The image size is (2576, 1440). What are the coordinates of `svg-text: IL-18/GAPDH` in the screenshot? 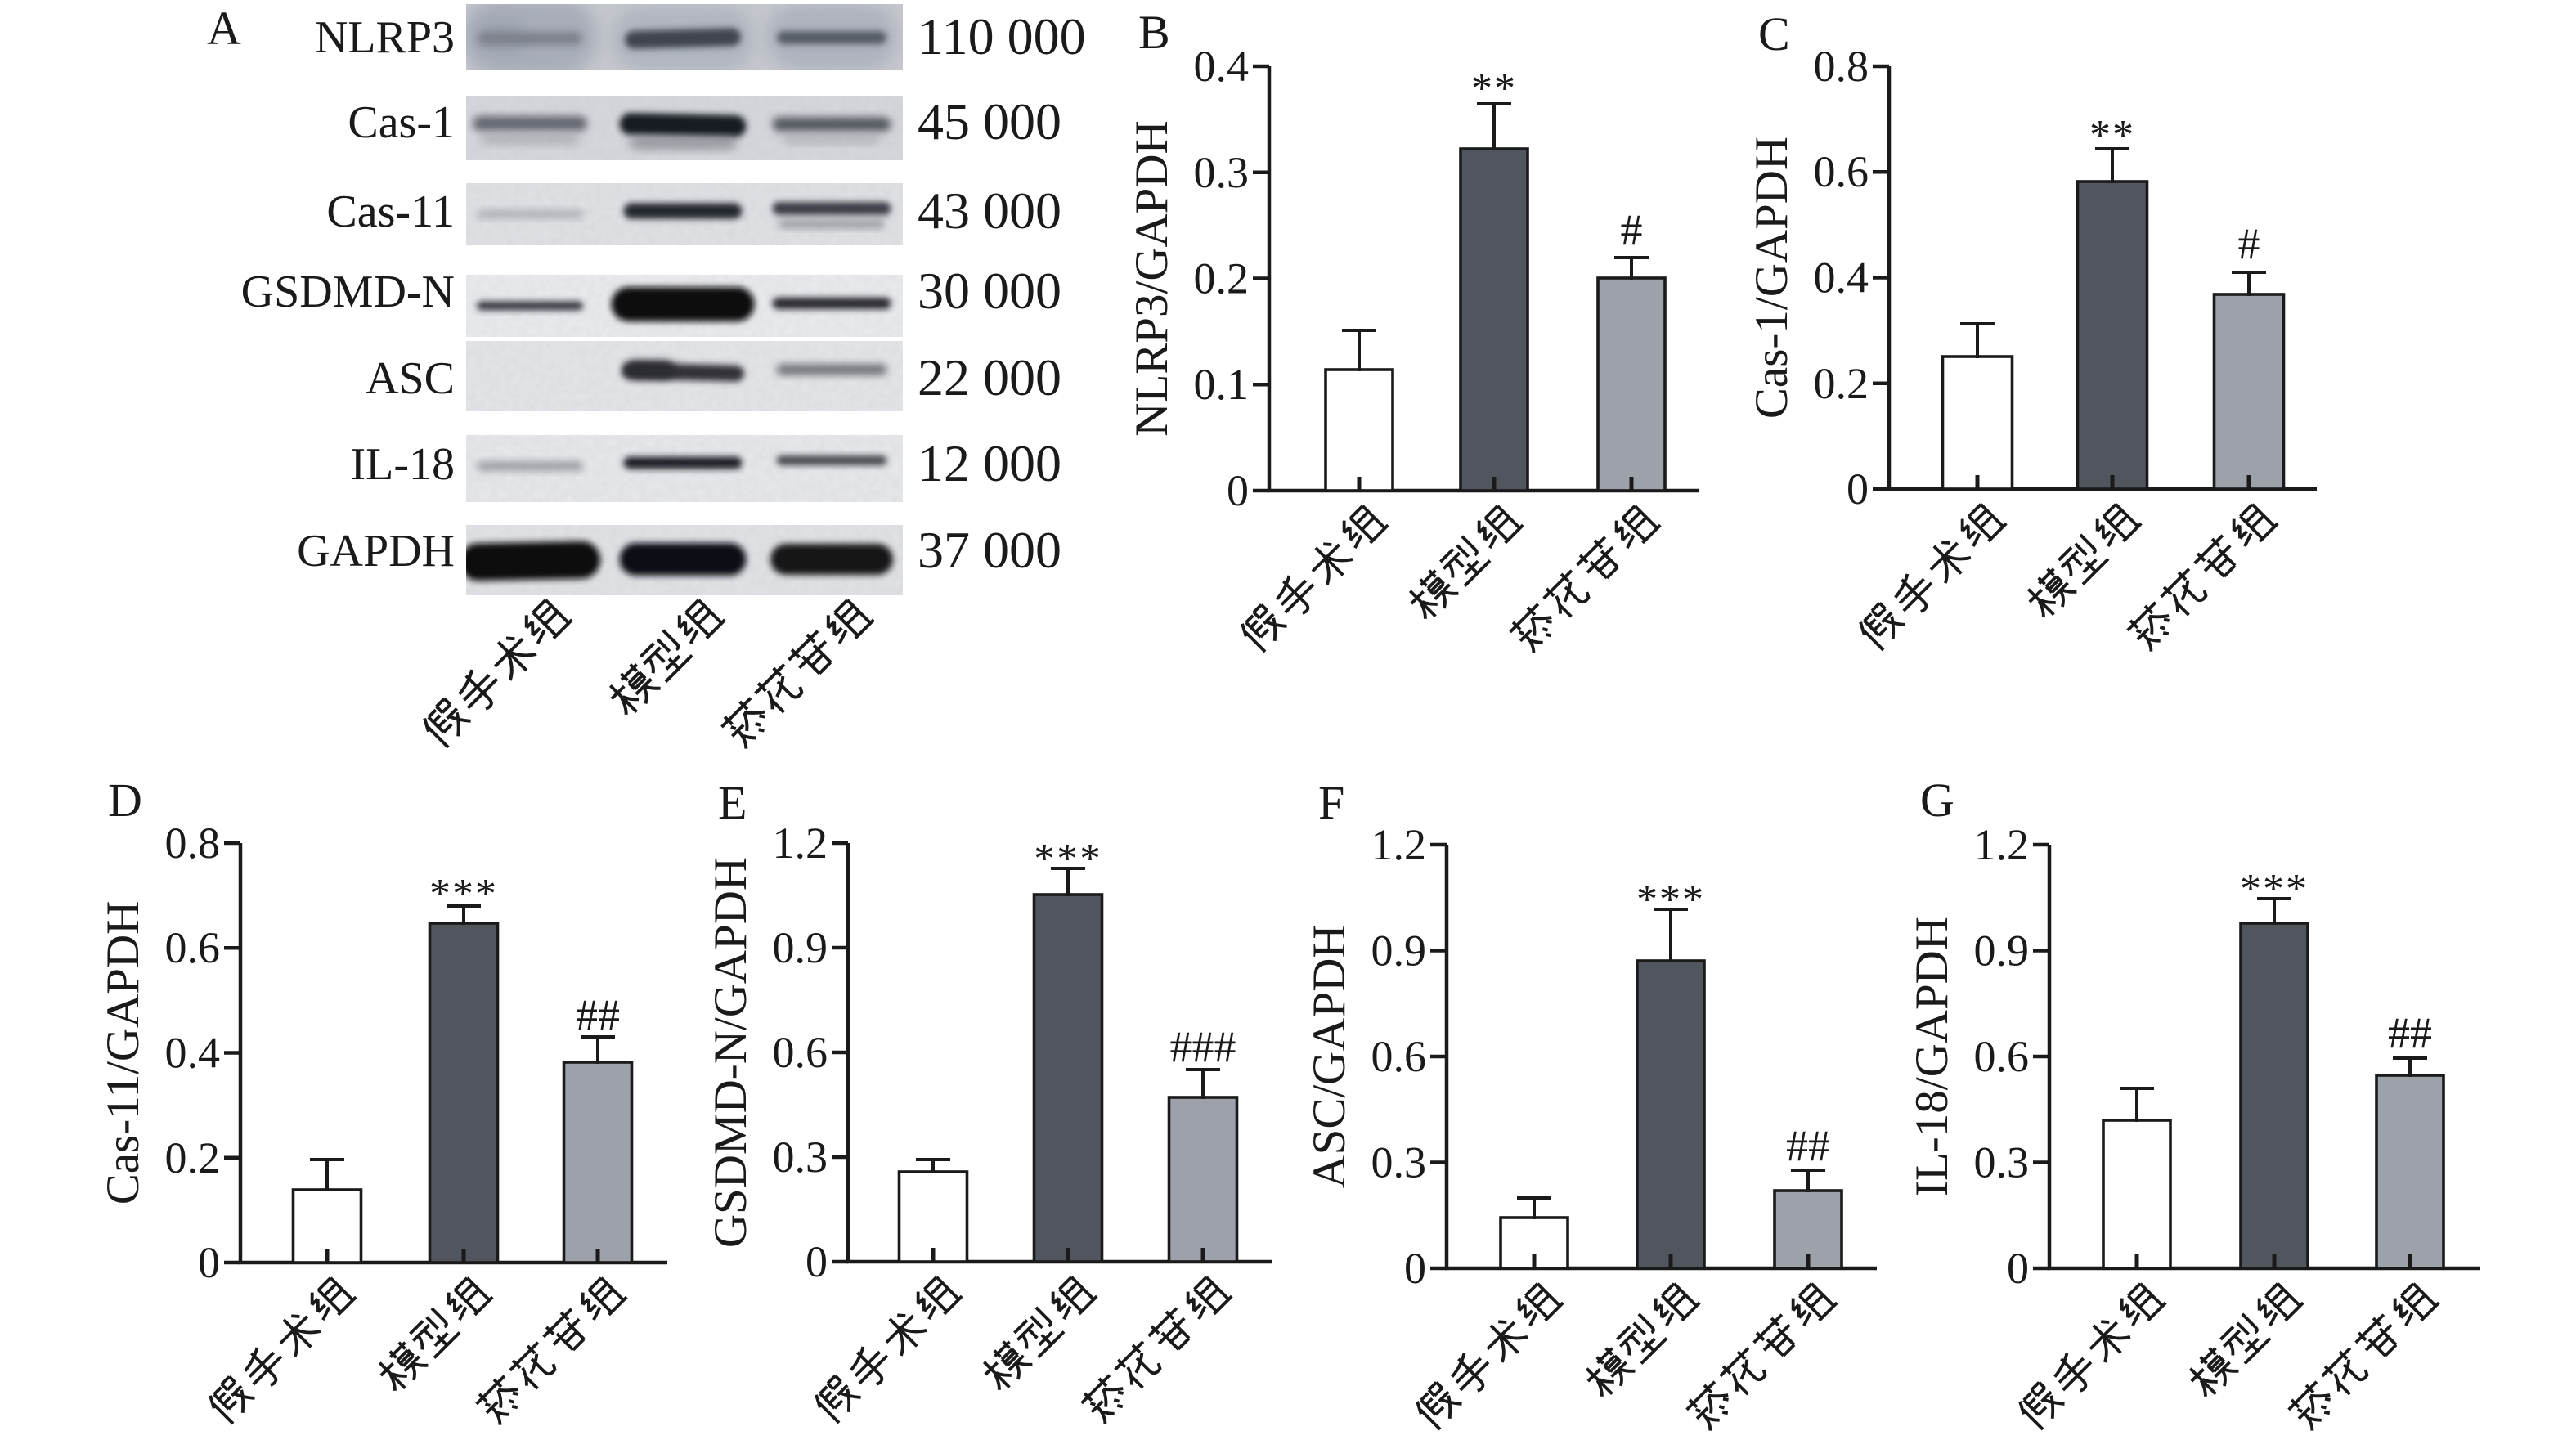 It's located at (1932, 1056).